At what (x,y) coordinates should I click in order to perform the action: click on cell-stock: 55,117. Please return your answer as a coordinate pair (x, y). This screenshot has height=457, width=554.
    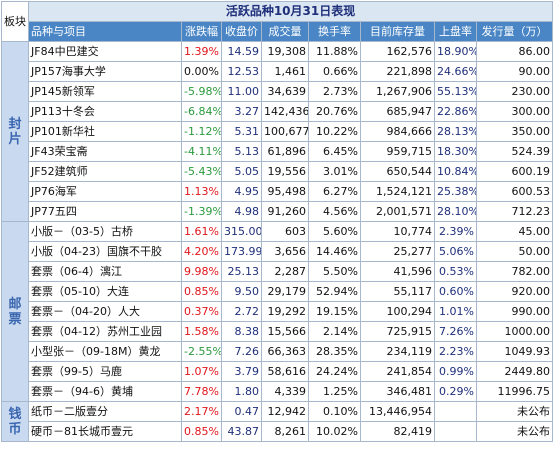
    Looking at the image, I should click on (397, 291).